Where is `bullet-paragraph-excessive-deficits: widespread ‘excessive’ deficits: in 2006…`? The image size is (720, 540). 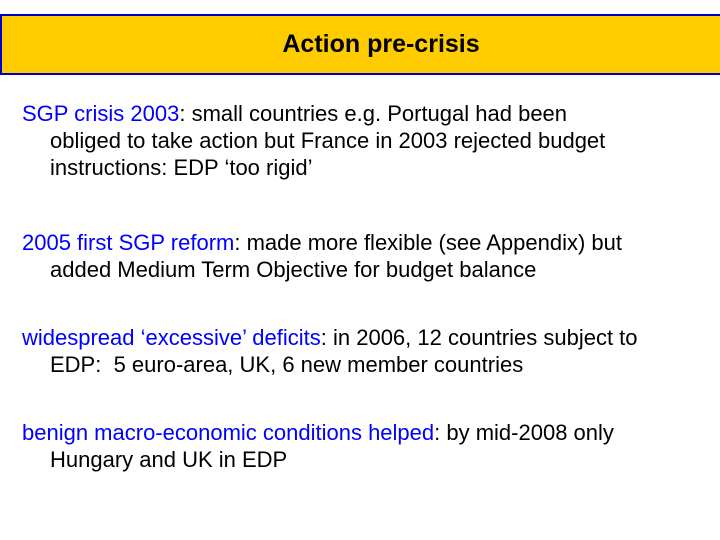 bullet-paragraph-excessive-deficits: widespread ‘excessive’ deficits: in 2006… is located at coordinates (356, 351).